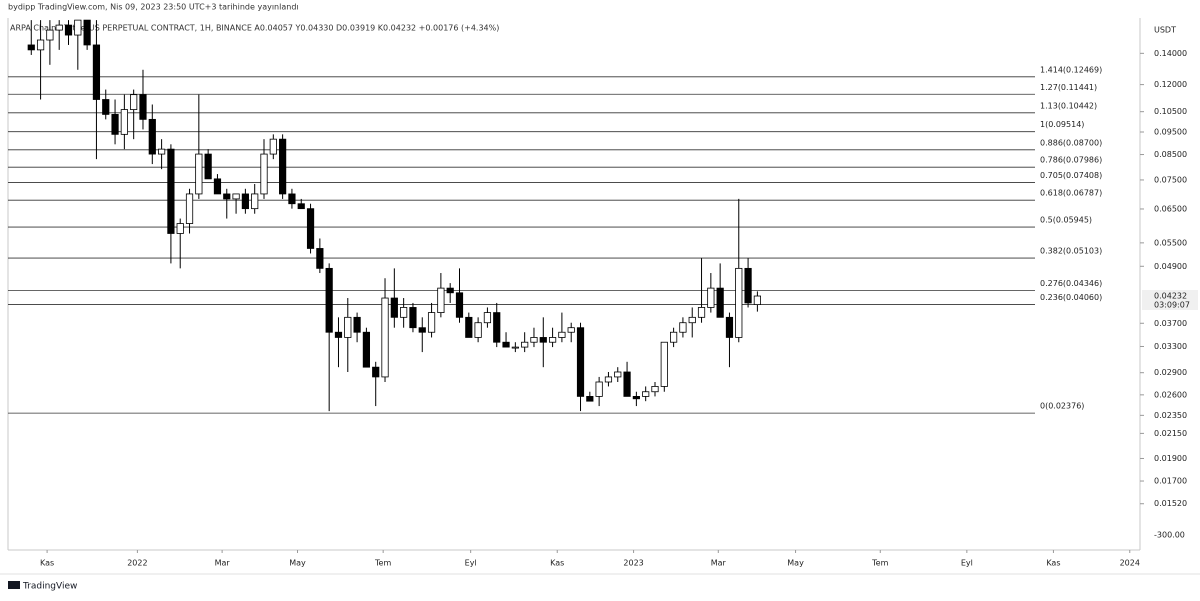 This screenshot has width=1200, height=601. I want to click on y-tick-label: 0.02150, so click(1170, 433).